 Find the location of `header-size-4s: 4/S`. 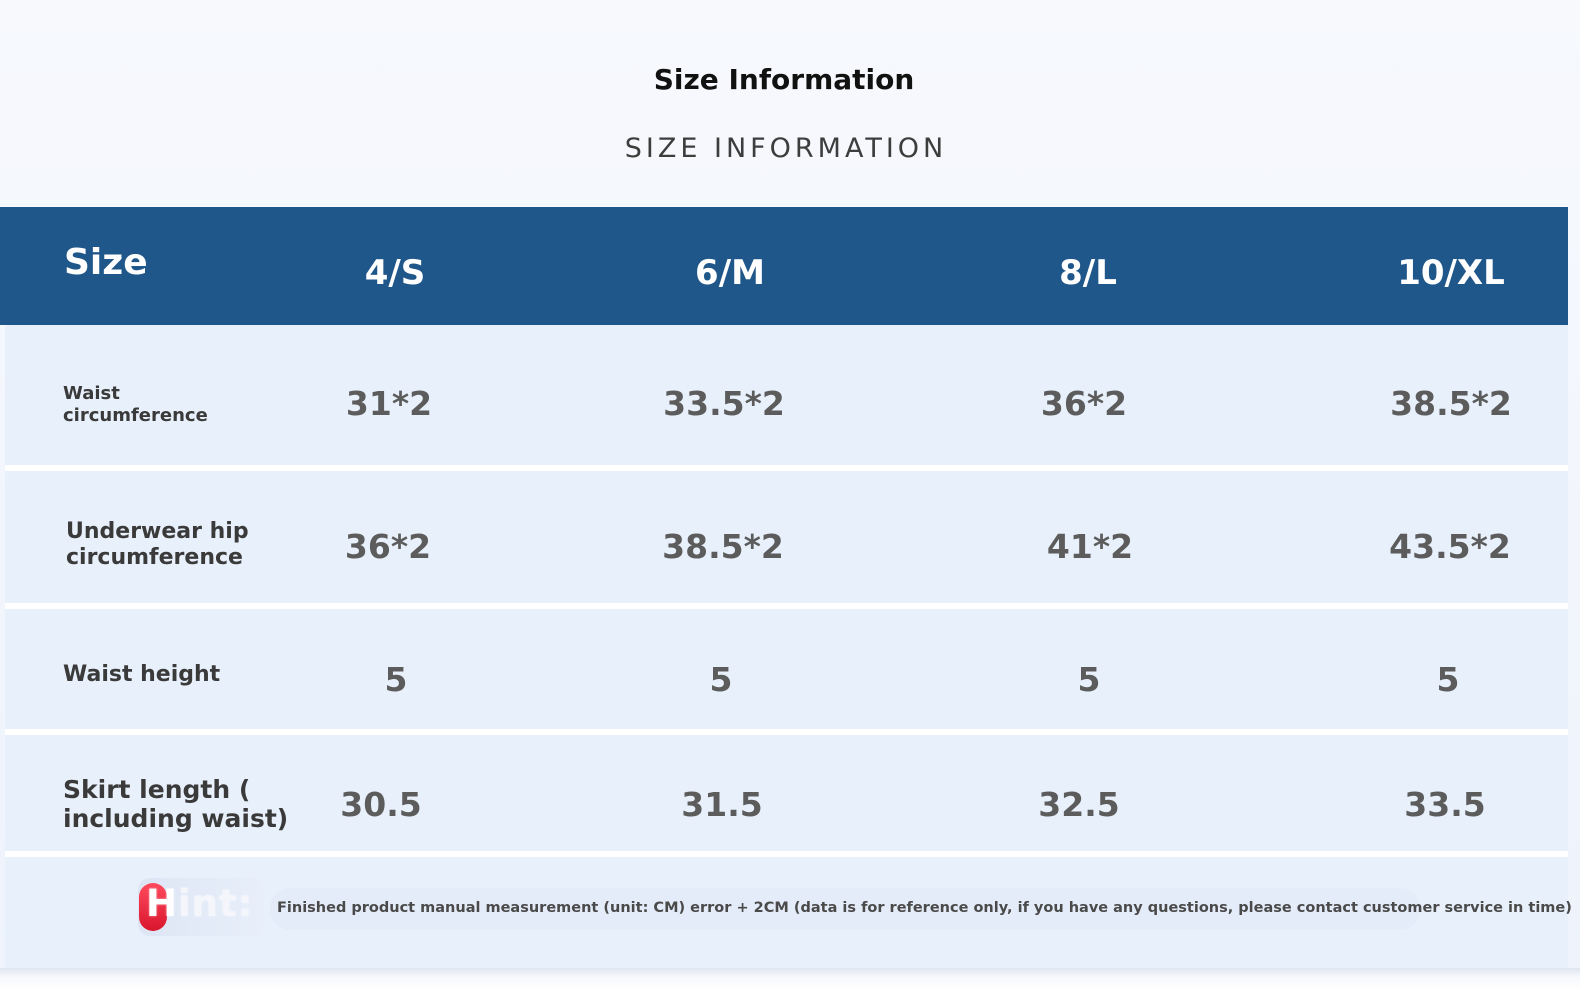

header-size-4s: 4/S is located at coordinates (395, 273).